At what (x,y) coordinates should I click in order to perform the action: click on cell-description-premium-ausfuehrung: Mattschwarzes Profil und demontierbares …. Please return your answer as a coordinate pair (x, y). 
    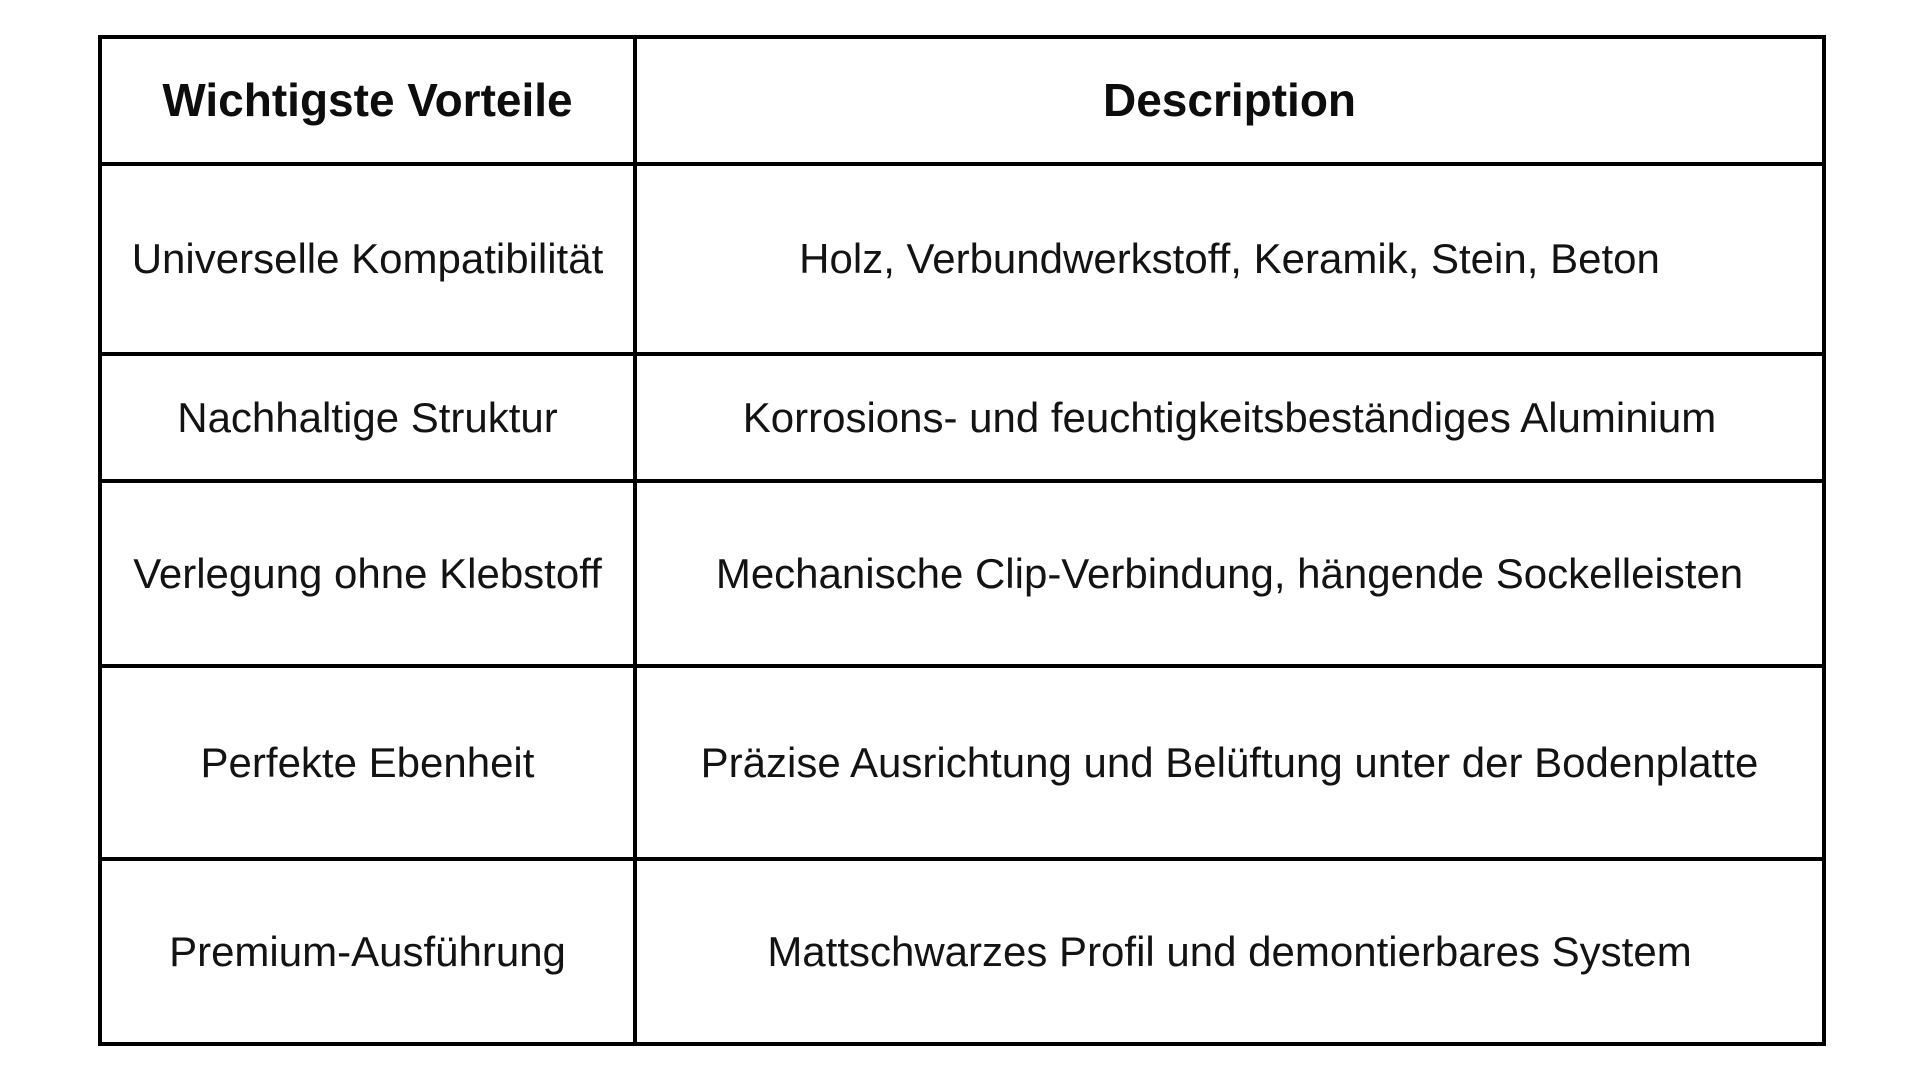
    Looking at the image, I should click on (1229, 951).